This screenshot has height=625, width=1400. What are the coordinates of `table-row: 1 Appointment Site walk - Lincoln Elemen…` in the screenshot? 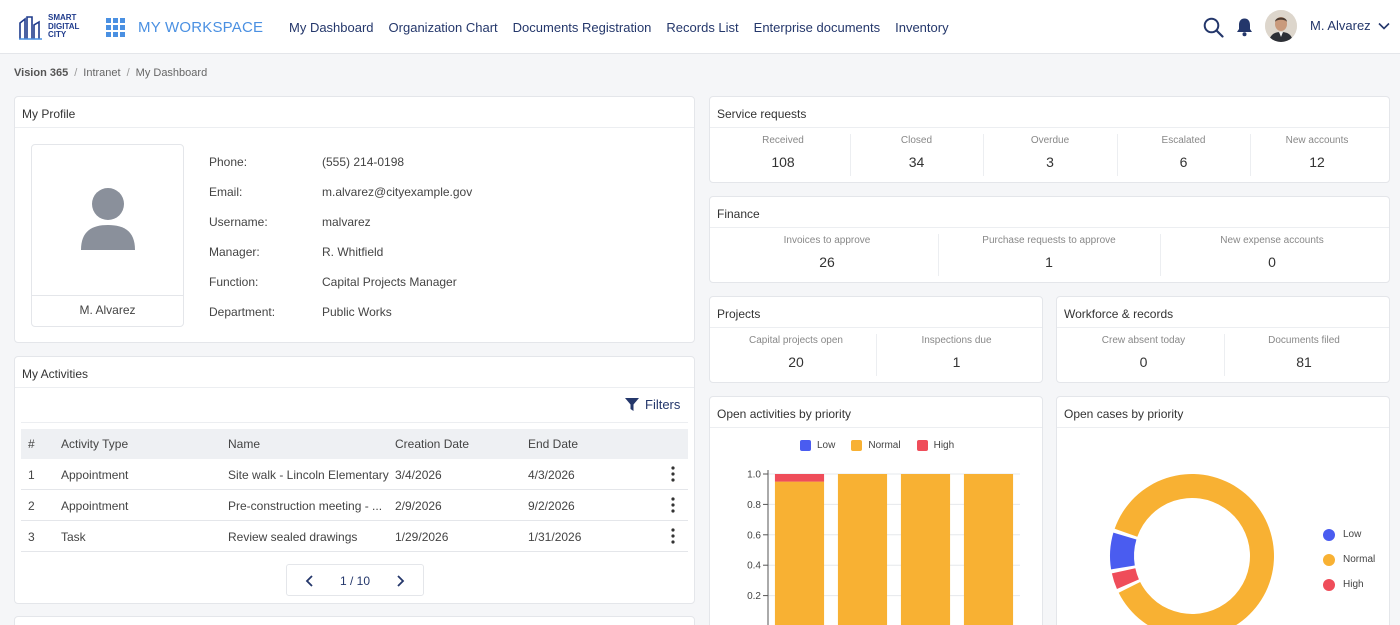 It's located at (354, 474).